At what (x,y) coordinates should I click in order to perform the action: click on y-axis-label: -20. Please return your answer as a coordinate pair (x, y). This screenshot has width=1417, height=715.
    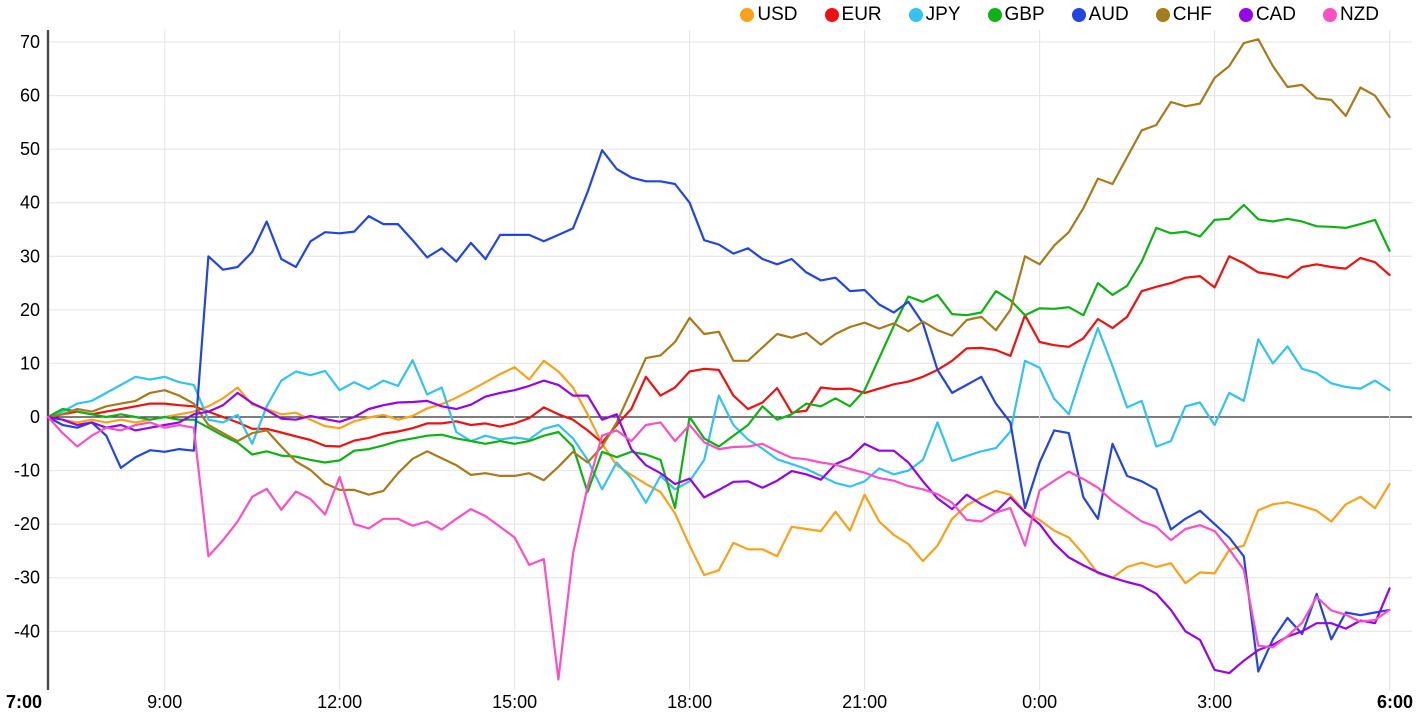
    Looking at the image, I should click on (27, 524).